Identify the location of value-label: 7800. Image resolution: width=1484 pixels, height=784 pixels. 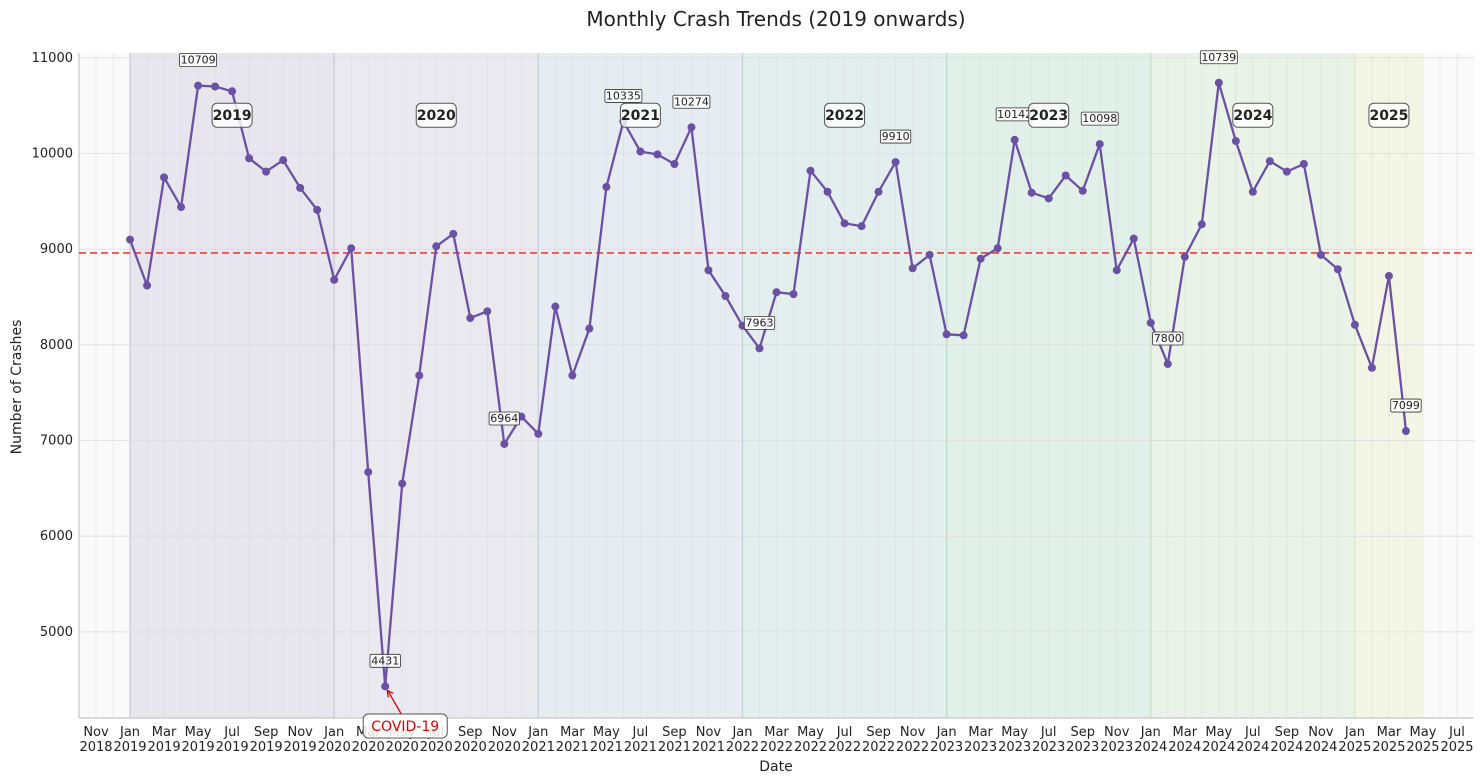
(1168, 338).